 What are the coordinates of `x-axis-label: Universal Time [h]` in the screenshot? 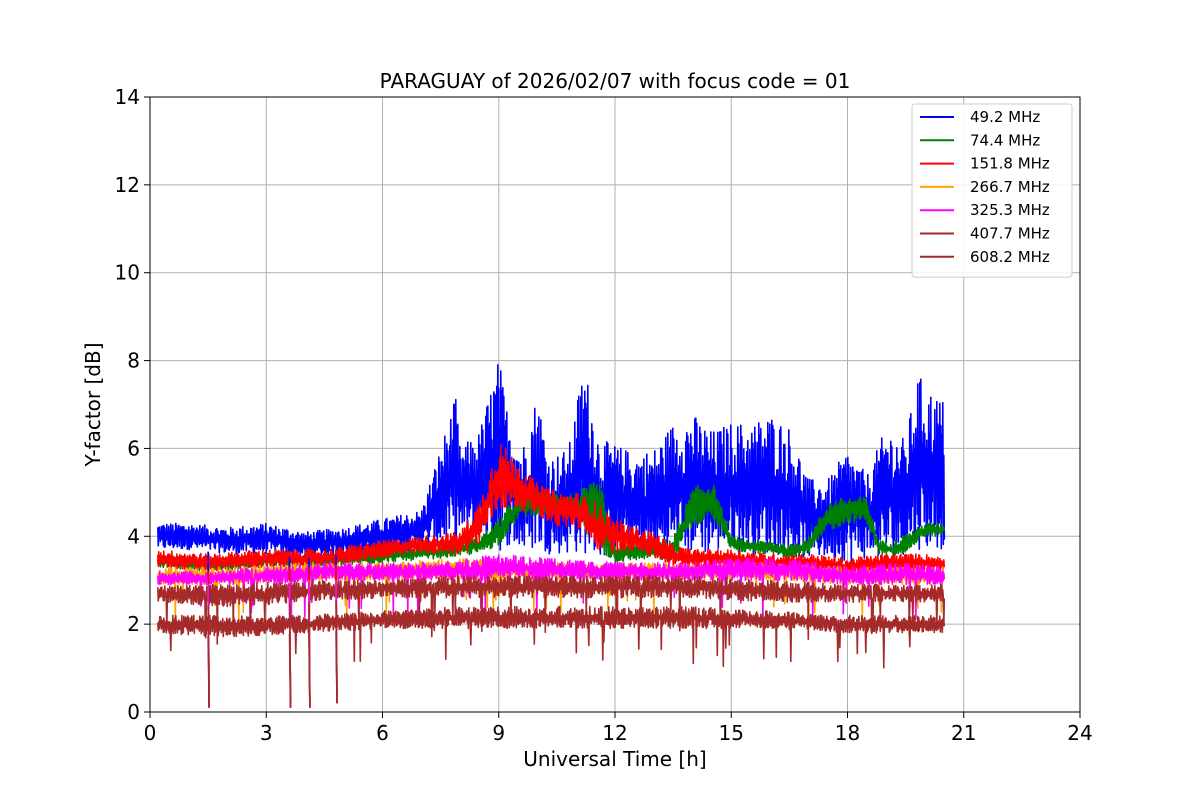 It's located at (614, 759).